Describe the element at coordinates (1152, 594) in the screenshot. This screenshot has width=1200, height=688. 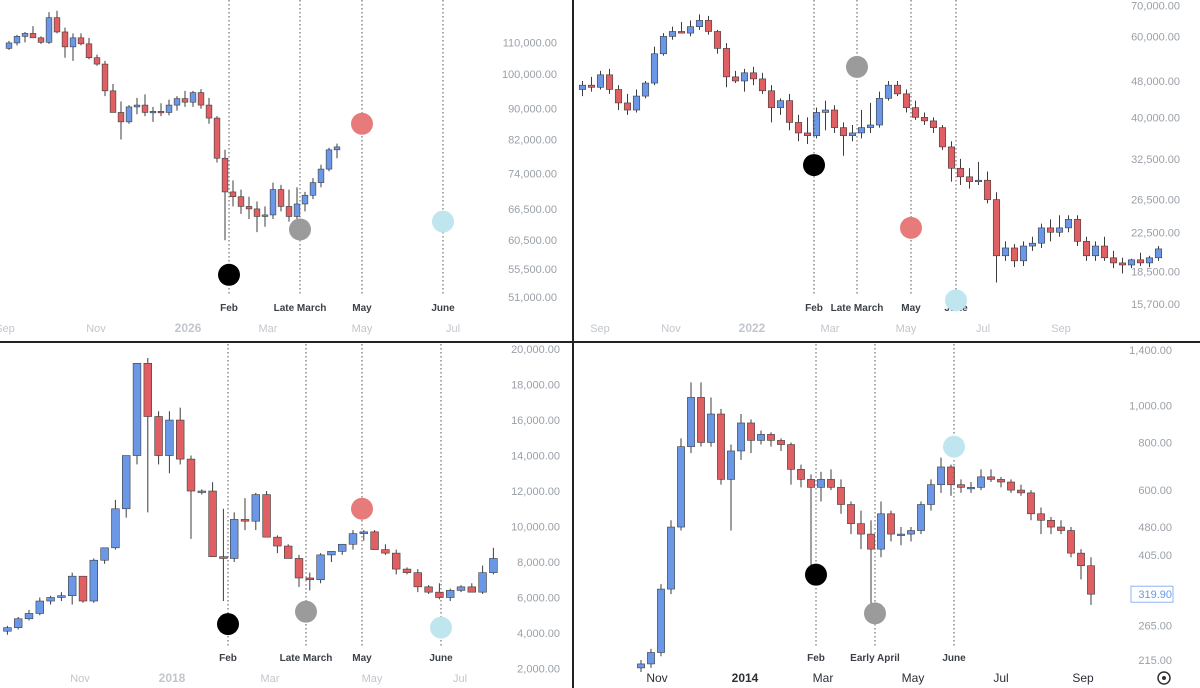
I see `last-price-badge` at that location.